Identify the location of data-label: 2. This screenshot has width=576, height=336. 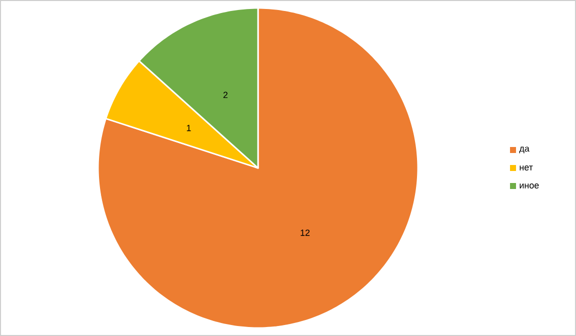
(225, 95).